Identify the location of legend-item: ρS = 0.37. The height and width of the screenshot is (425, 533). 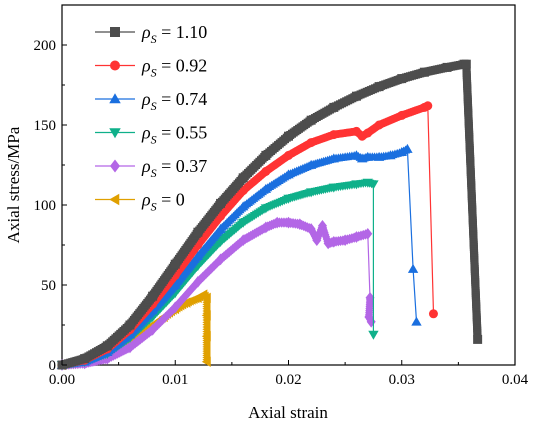
(151, 168).